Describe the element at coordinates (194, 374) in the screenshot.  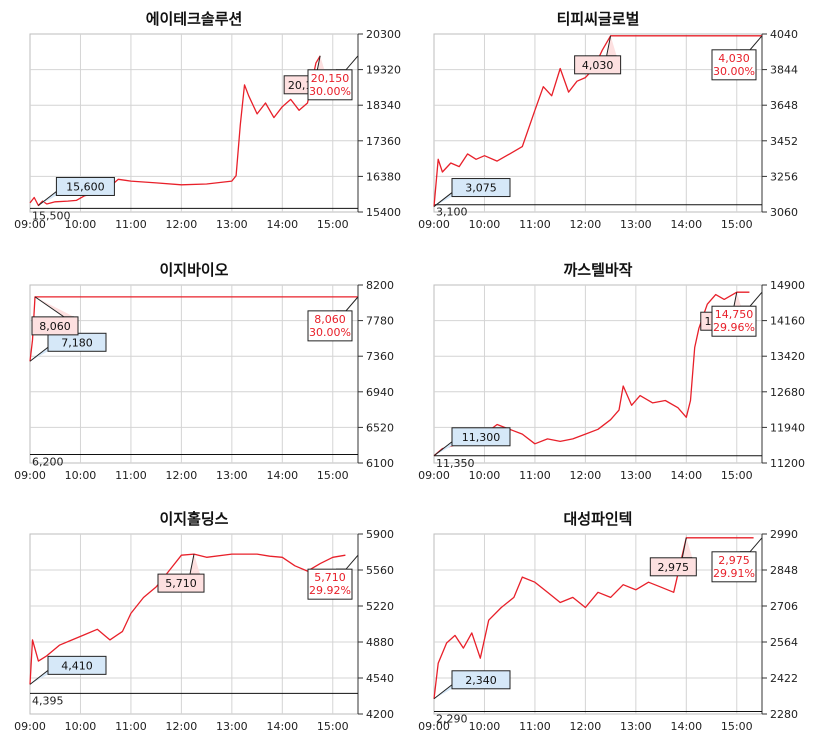
I see `plot-area` at that location.